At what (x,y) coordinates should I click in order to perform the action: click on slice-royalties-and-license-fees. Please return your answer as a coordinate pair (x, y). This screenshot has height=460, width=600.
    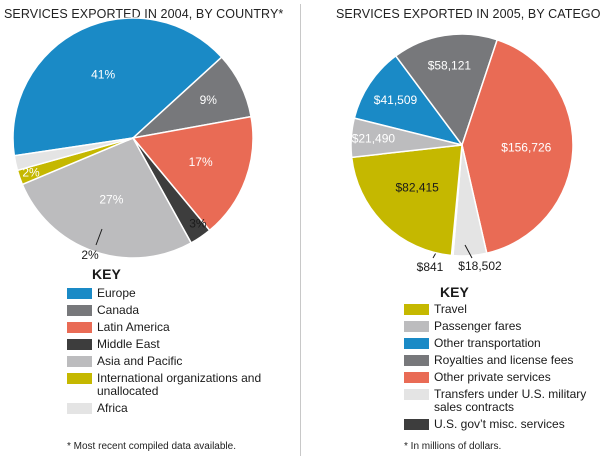
    Looking at the image, I should click on (446, 90).